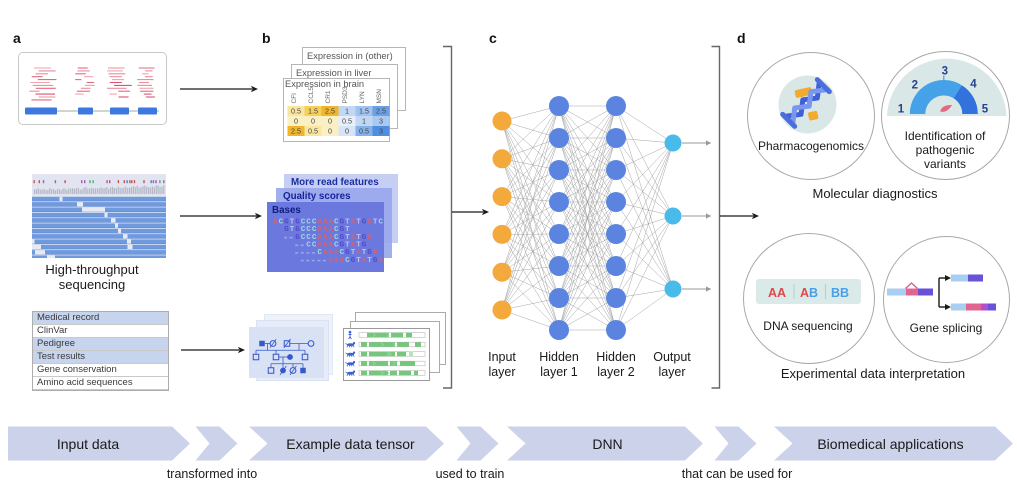  Describe the element at coordinates (809, 293) in the screenshot. I see `svg-text: AB` at that location.